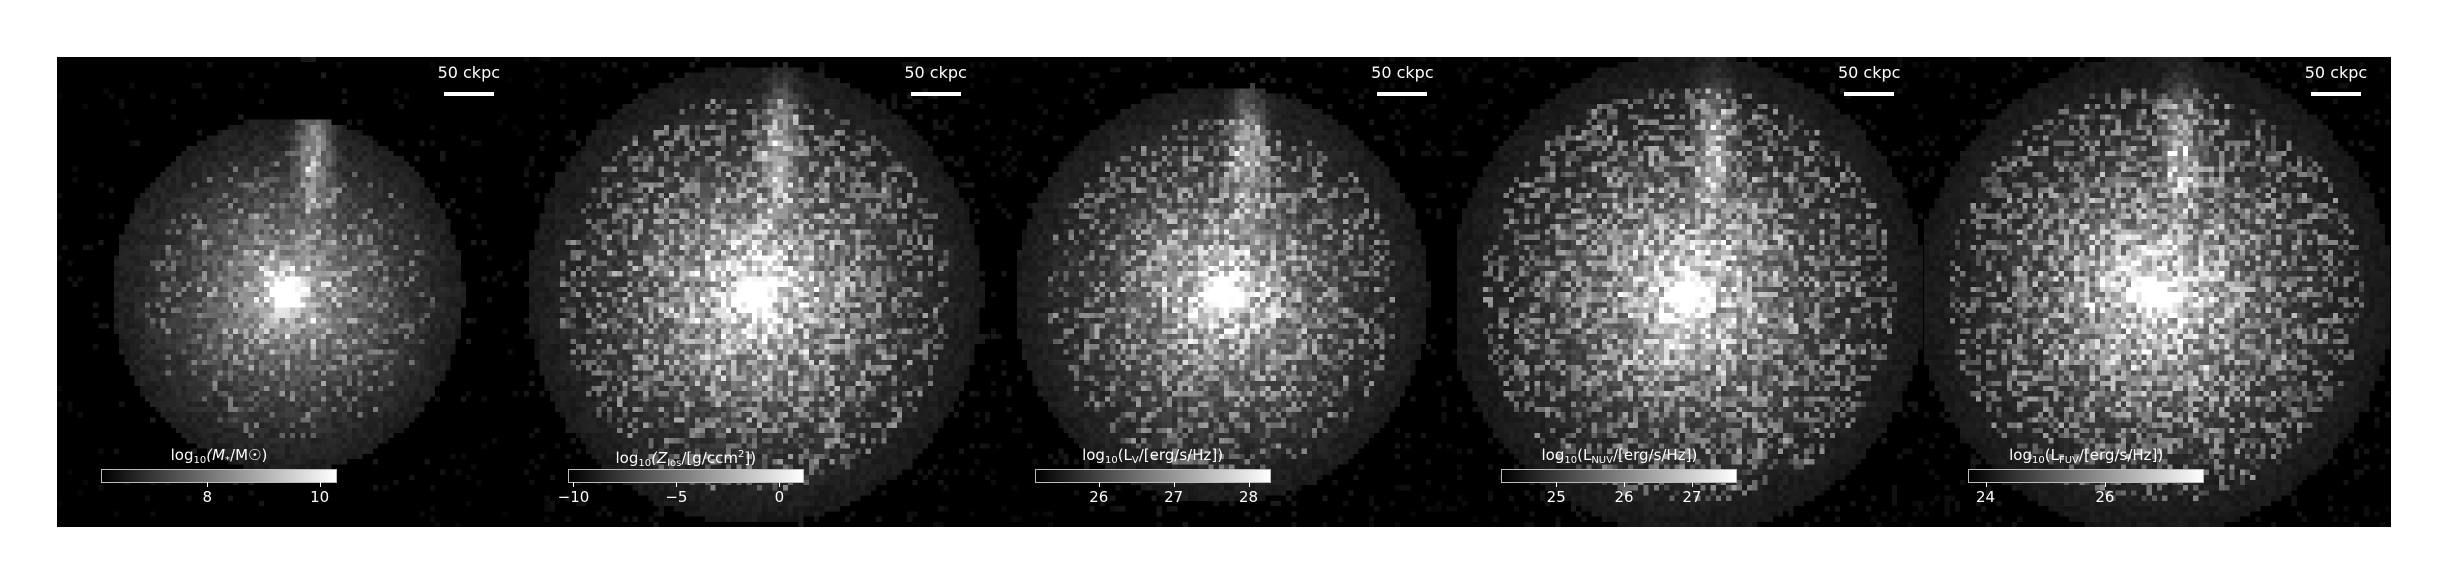 Image resolution: width=2444 pixels, height=584 pixels. What do you see at coordinates (1986, 497) in the screenshot?
I see `colorbar-tick-label: 24` at bounding box center [1986, 497].